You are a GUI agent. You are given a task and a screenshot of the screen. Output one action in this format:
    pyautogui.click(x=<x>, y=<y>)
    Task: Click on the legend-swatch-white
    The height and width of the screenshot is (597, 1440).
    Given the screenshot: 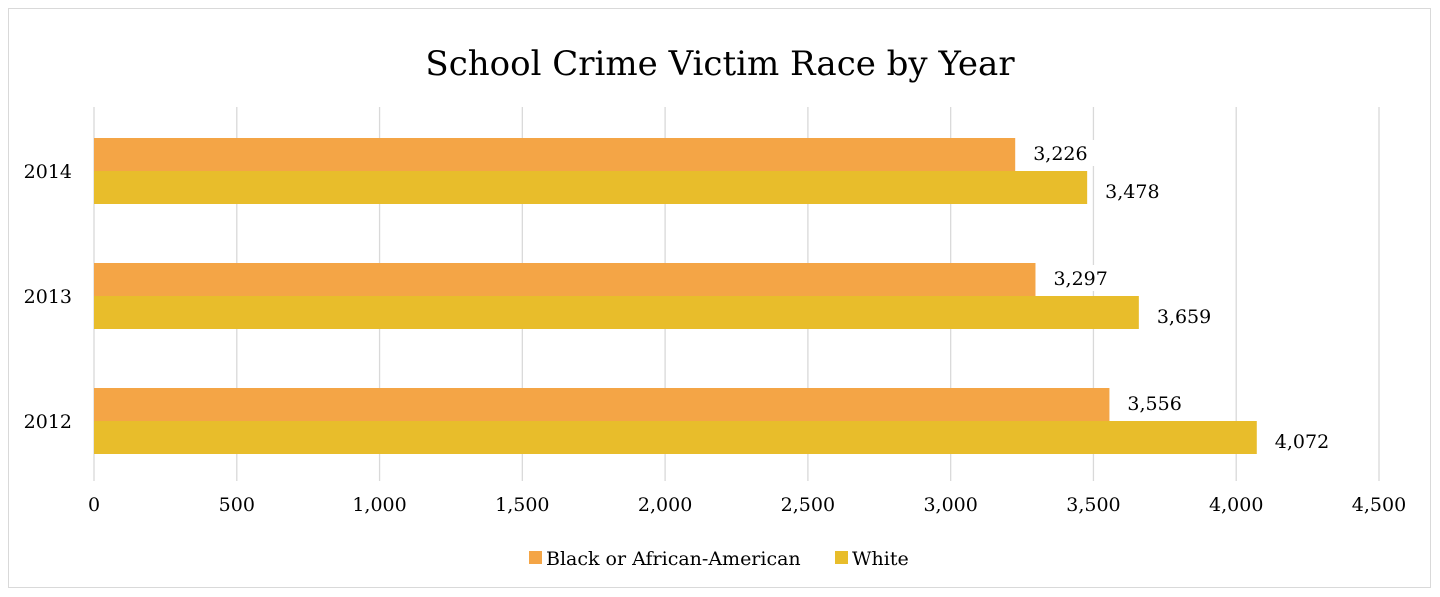 What is the action you would take?
    pyautogui.click(x=841, y=557)
    